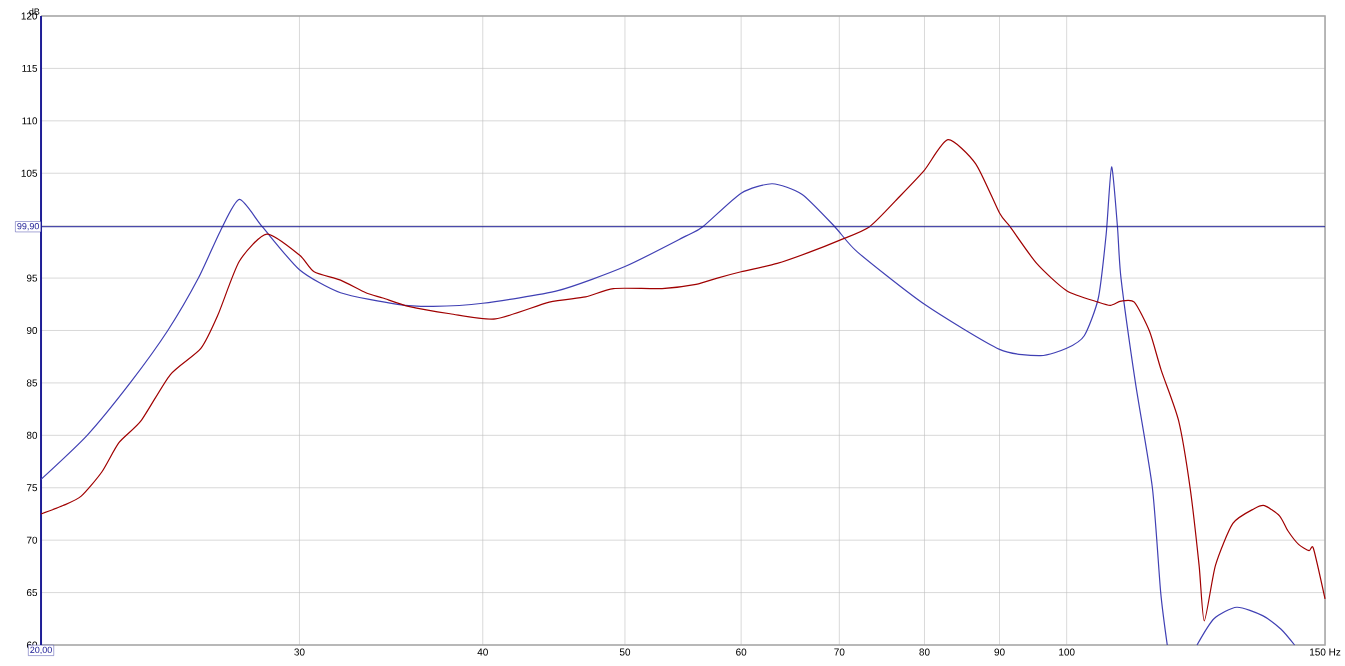 This screenshot has height=666, width=1345. Describe the element at coordinates (1067, 652) in the screenshot. I see `x-tick-label: 100` at that location.